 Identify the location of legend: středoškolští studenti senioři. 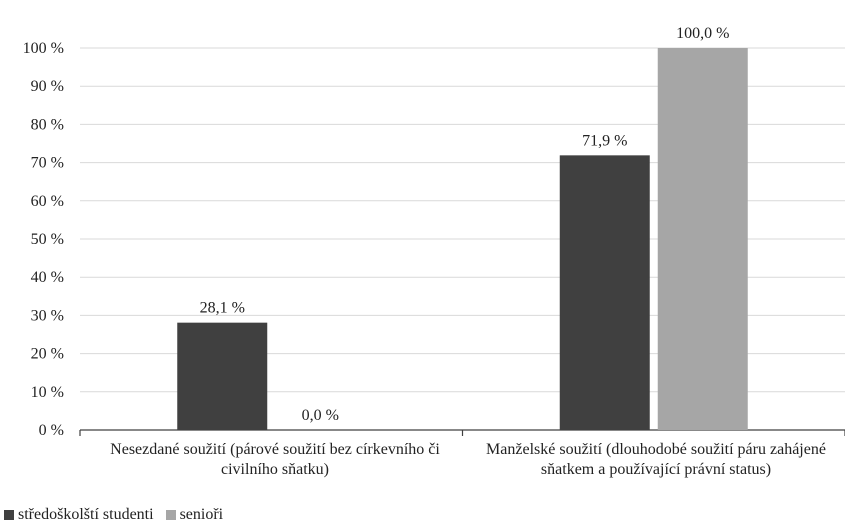
(119, 515).